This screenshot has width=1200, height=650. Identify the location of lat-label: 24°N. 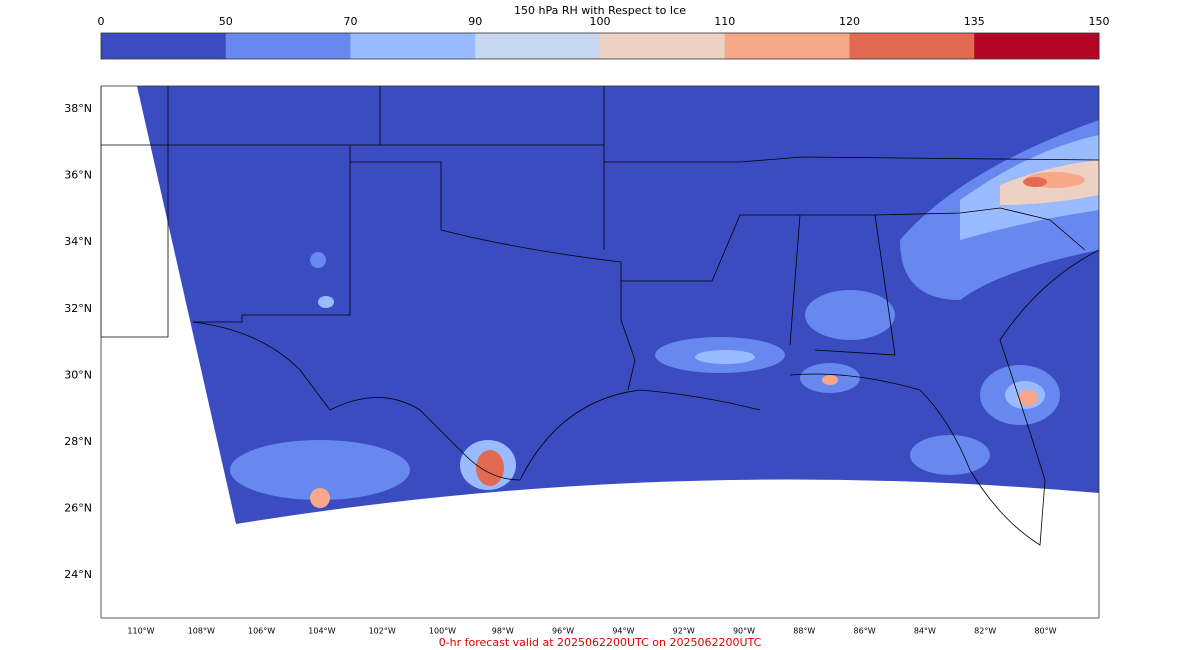
(78, 574).